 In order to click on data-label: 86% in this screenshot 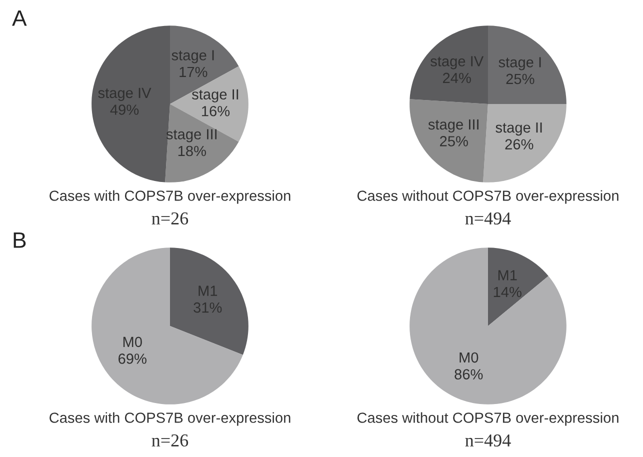, I will do `click(468, 374)`.